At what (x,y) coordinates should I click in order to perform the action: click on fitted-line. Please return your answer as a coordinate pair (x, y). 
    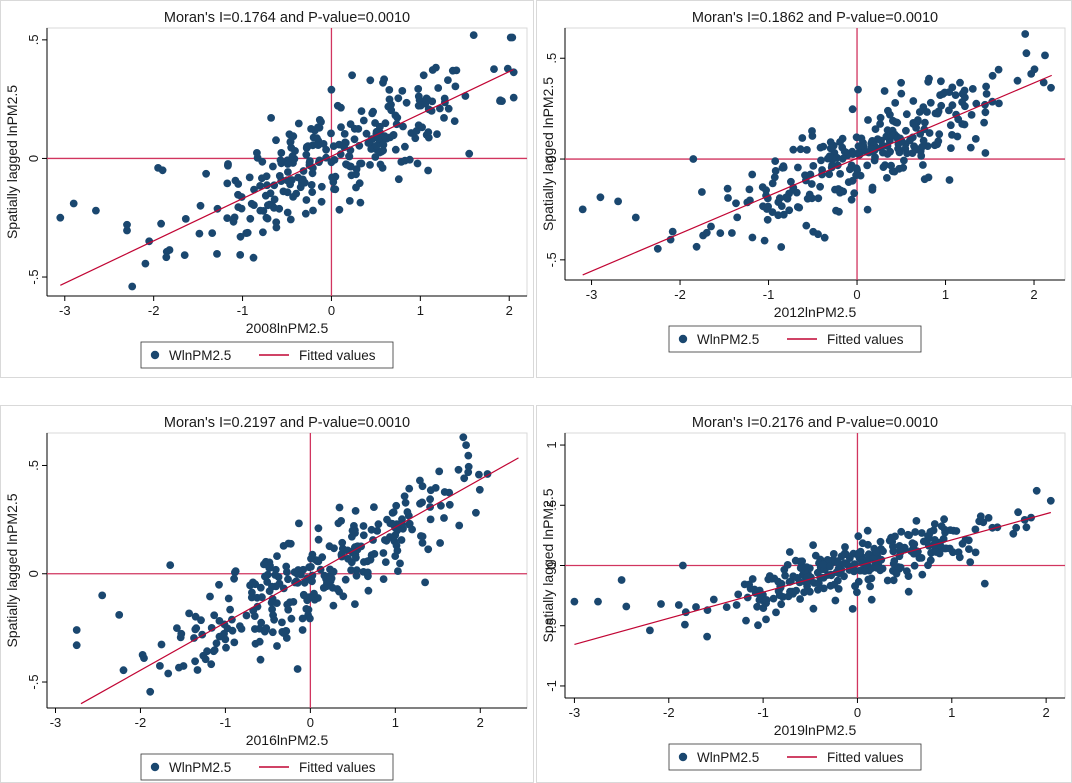
    Looking at the image, I should click on (299, 581).